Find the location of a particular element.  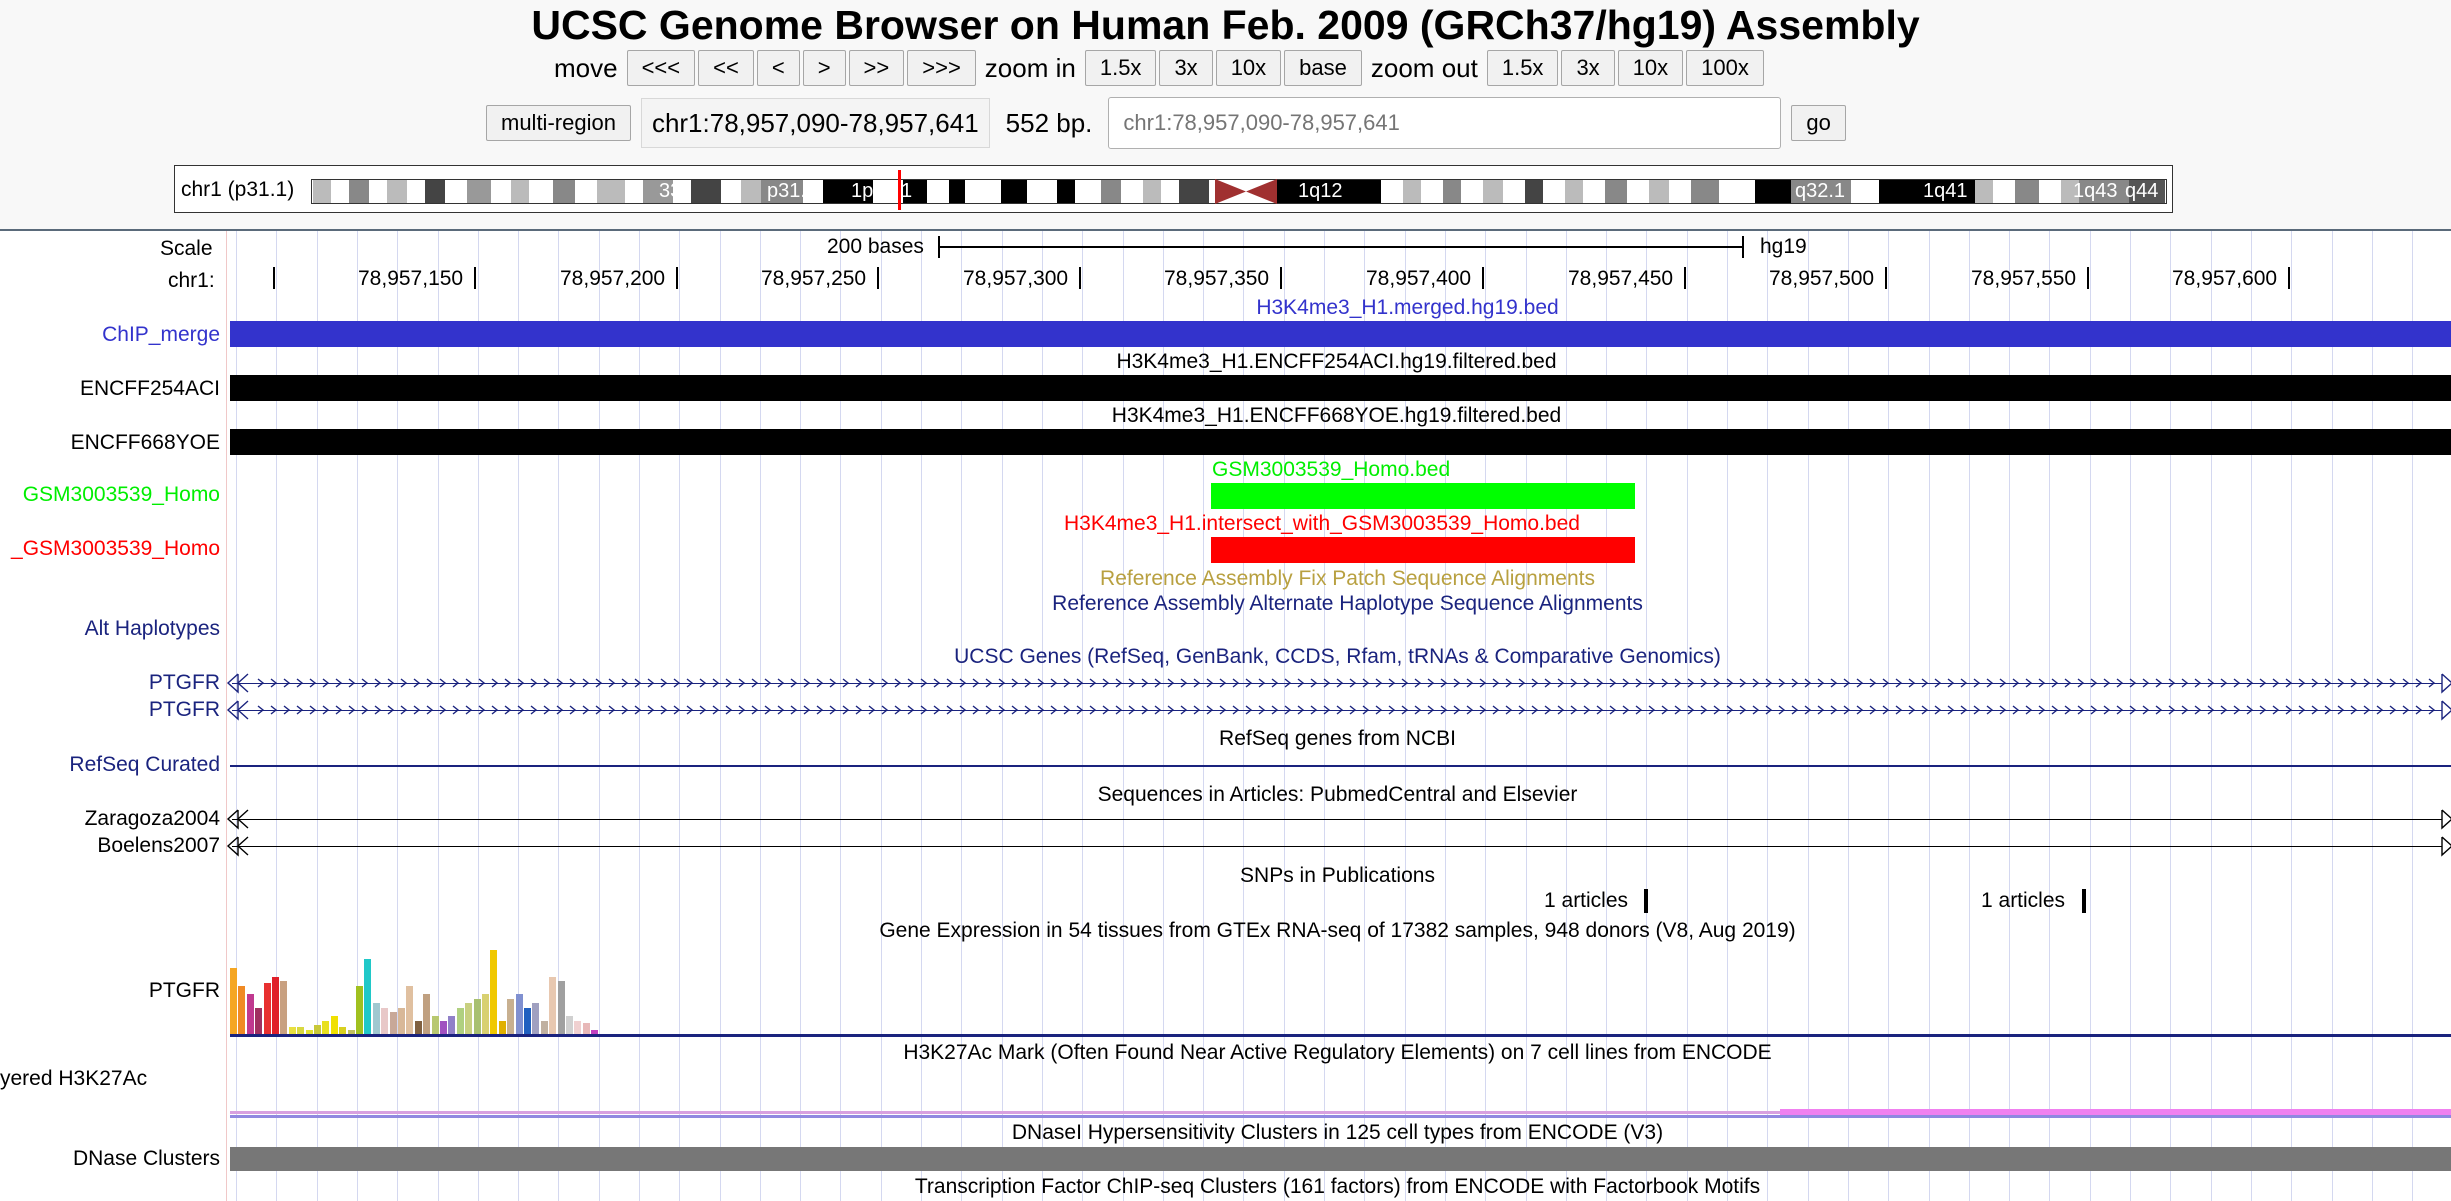

refseq-label: RefSeq Curated is located at coordinates (144, 764).